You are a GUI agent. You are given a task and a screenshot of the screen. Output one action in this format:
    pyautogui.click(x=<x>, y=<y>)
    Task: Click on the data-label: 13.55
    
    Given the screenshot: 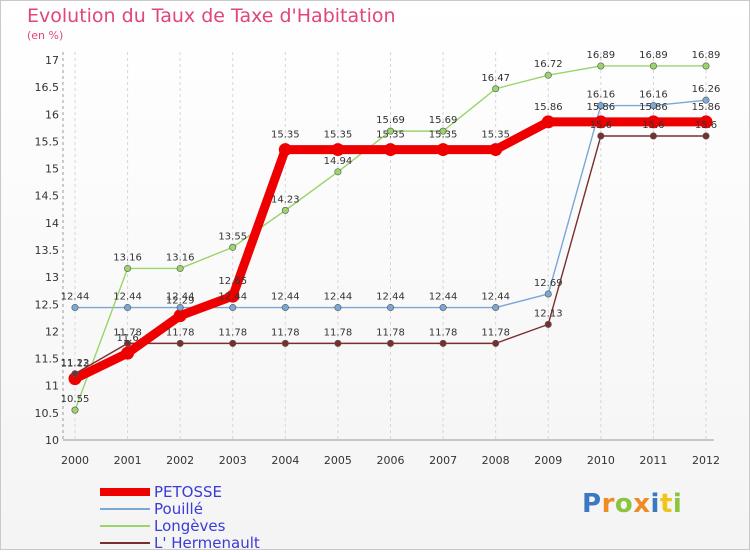 What is the action you would take?
    pyautogui.click(x=232, y=236)
    